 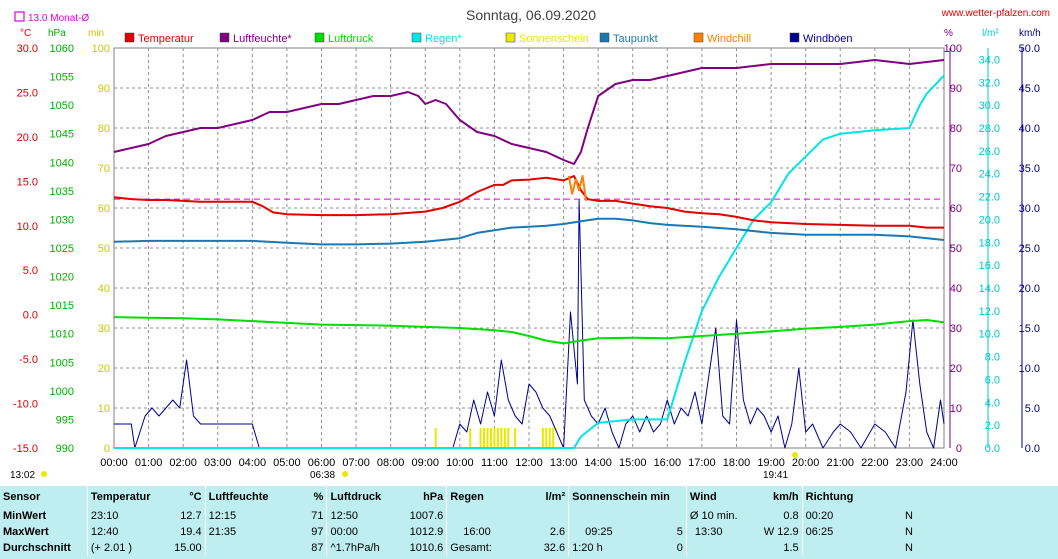 What do you see at coordinates (608, 532) in the screenshot?
I see `cell: 09:25` at bounding box center [608, 532].